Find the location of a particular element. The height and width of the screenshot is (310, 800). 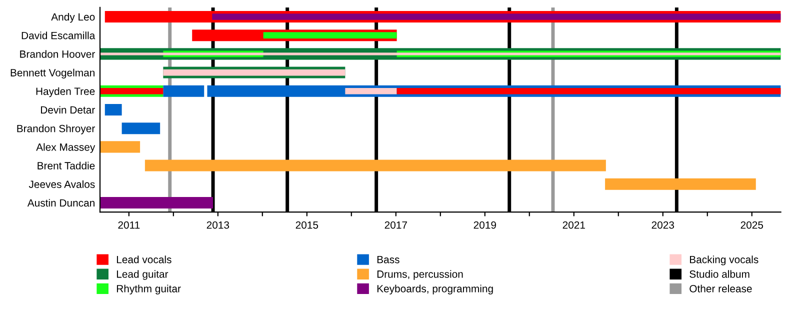

x-tick-label: 2025 is located at coordinates (752, 225).